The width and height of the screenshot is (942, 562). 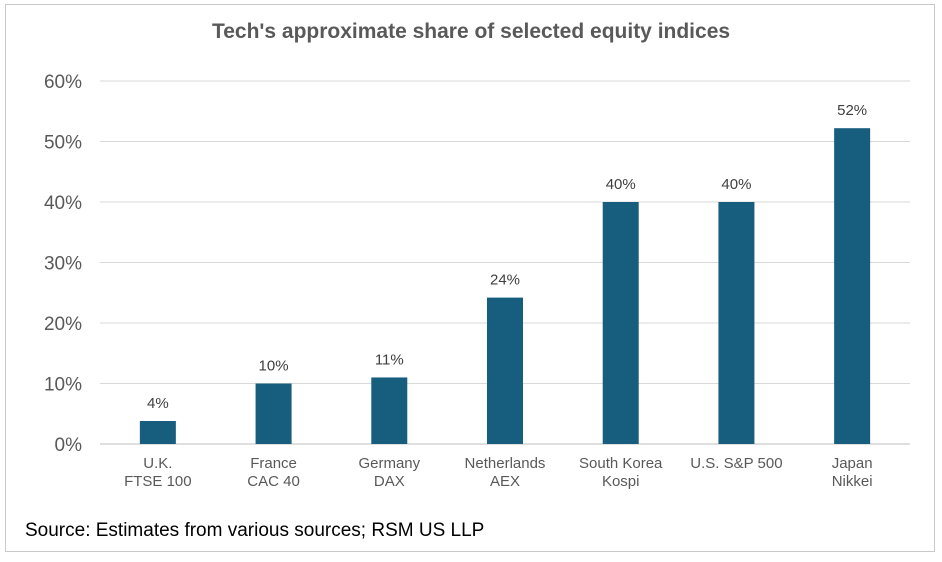 What do you see at coordinates (505, 472) in the screenshot?
I see `x-tick-label: Netherlands AEX` at bounding box center [505, 472].